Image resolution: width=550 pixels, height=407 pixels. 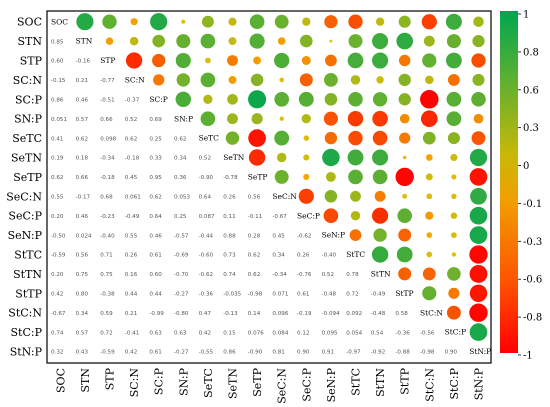 What do you see at coordinates (131, 178) in the screenshot?
I see `coefficient-label: 0.45` at bounding box center [131, 178].